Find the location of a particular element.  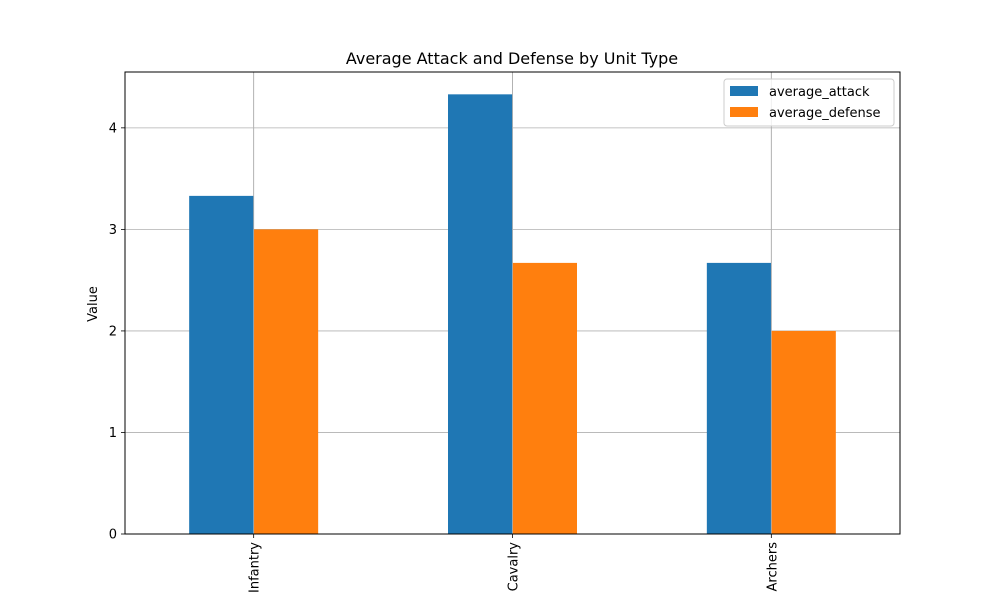

y-tick-label: 1 is located at coordinates (113, 433).